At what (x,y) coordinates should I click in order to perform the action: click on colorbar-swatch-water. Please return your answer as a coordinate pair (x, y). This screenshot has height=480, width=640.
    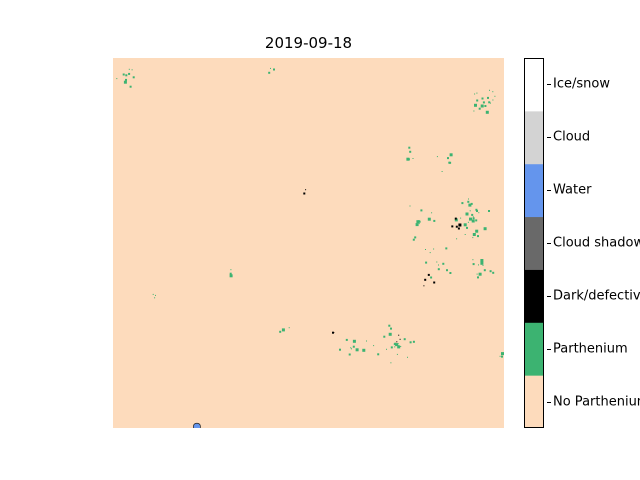
    Looking at the image, I should click on (534, 190).